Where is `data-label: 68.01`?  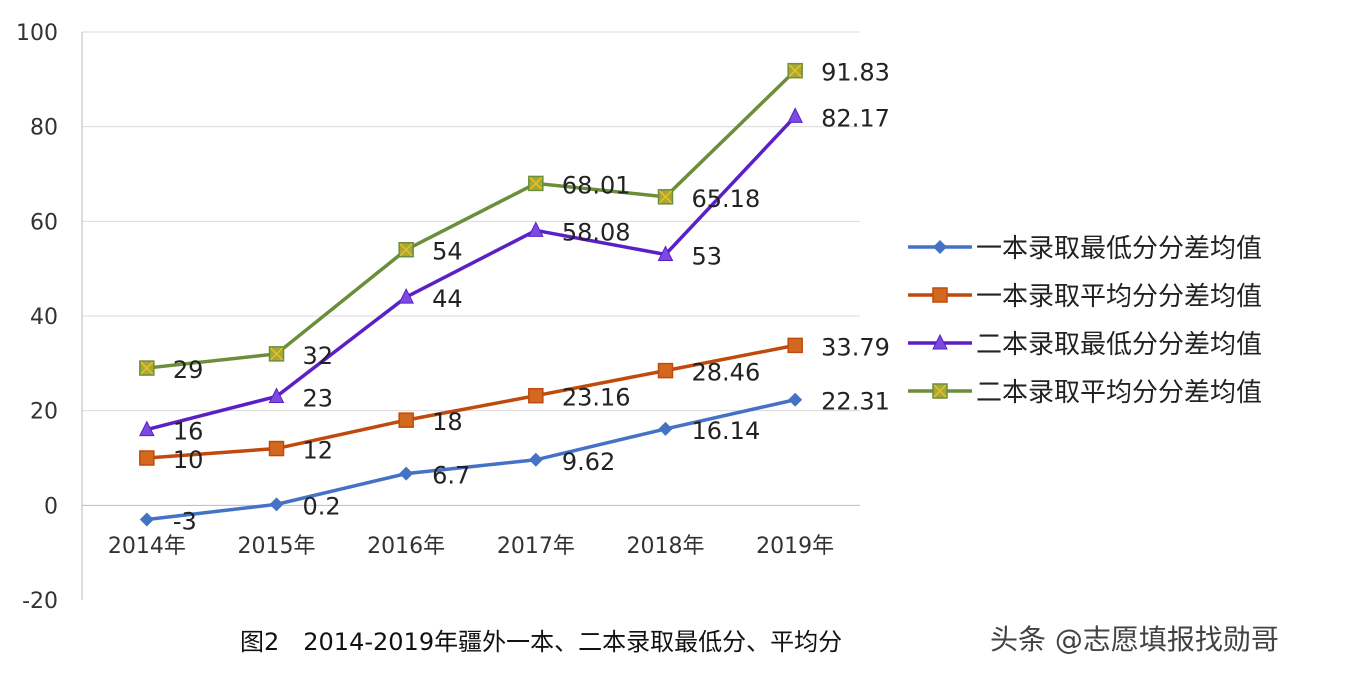
data-label: 68.01 is located at coordinates (596, 185).